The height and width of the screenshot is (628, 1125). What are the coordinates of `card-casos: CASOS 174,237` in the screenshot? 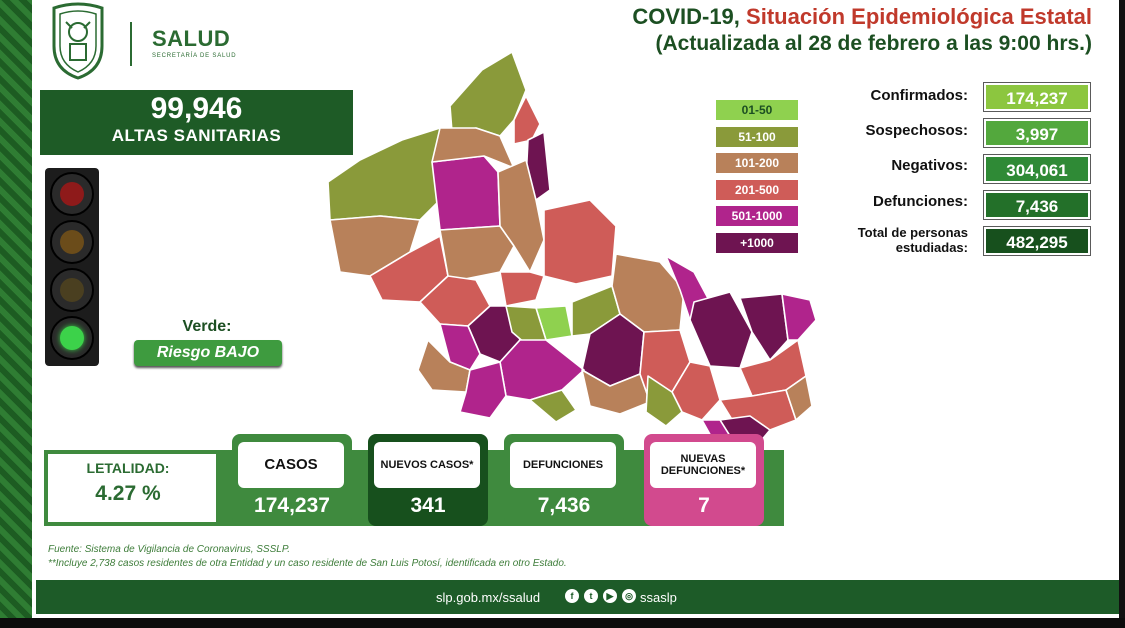 It's located at (292, 480).